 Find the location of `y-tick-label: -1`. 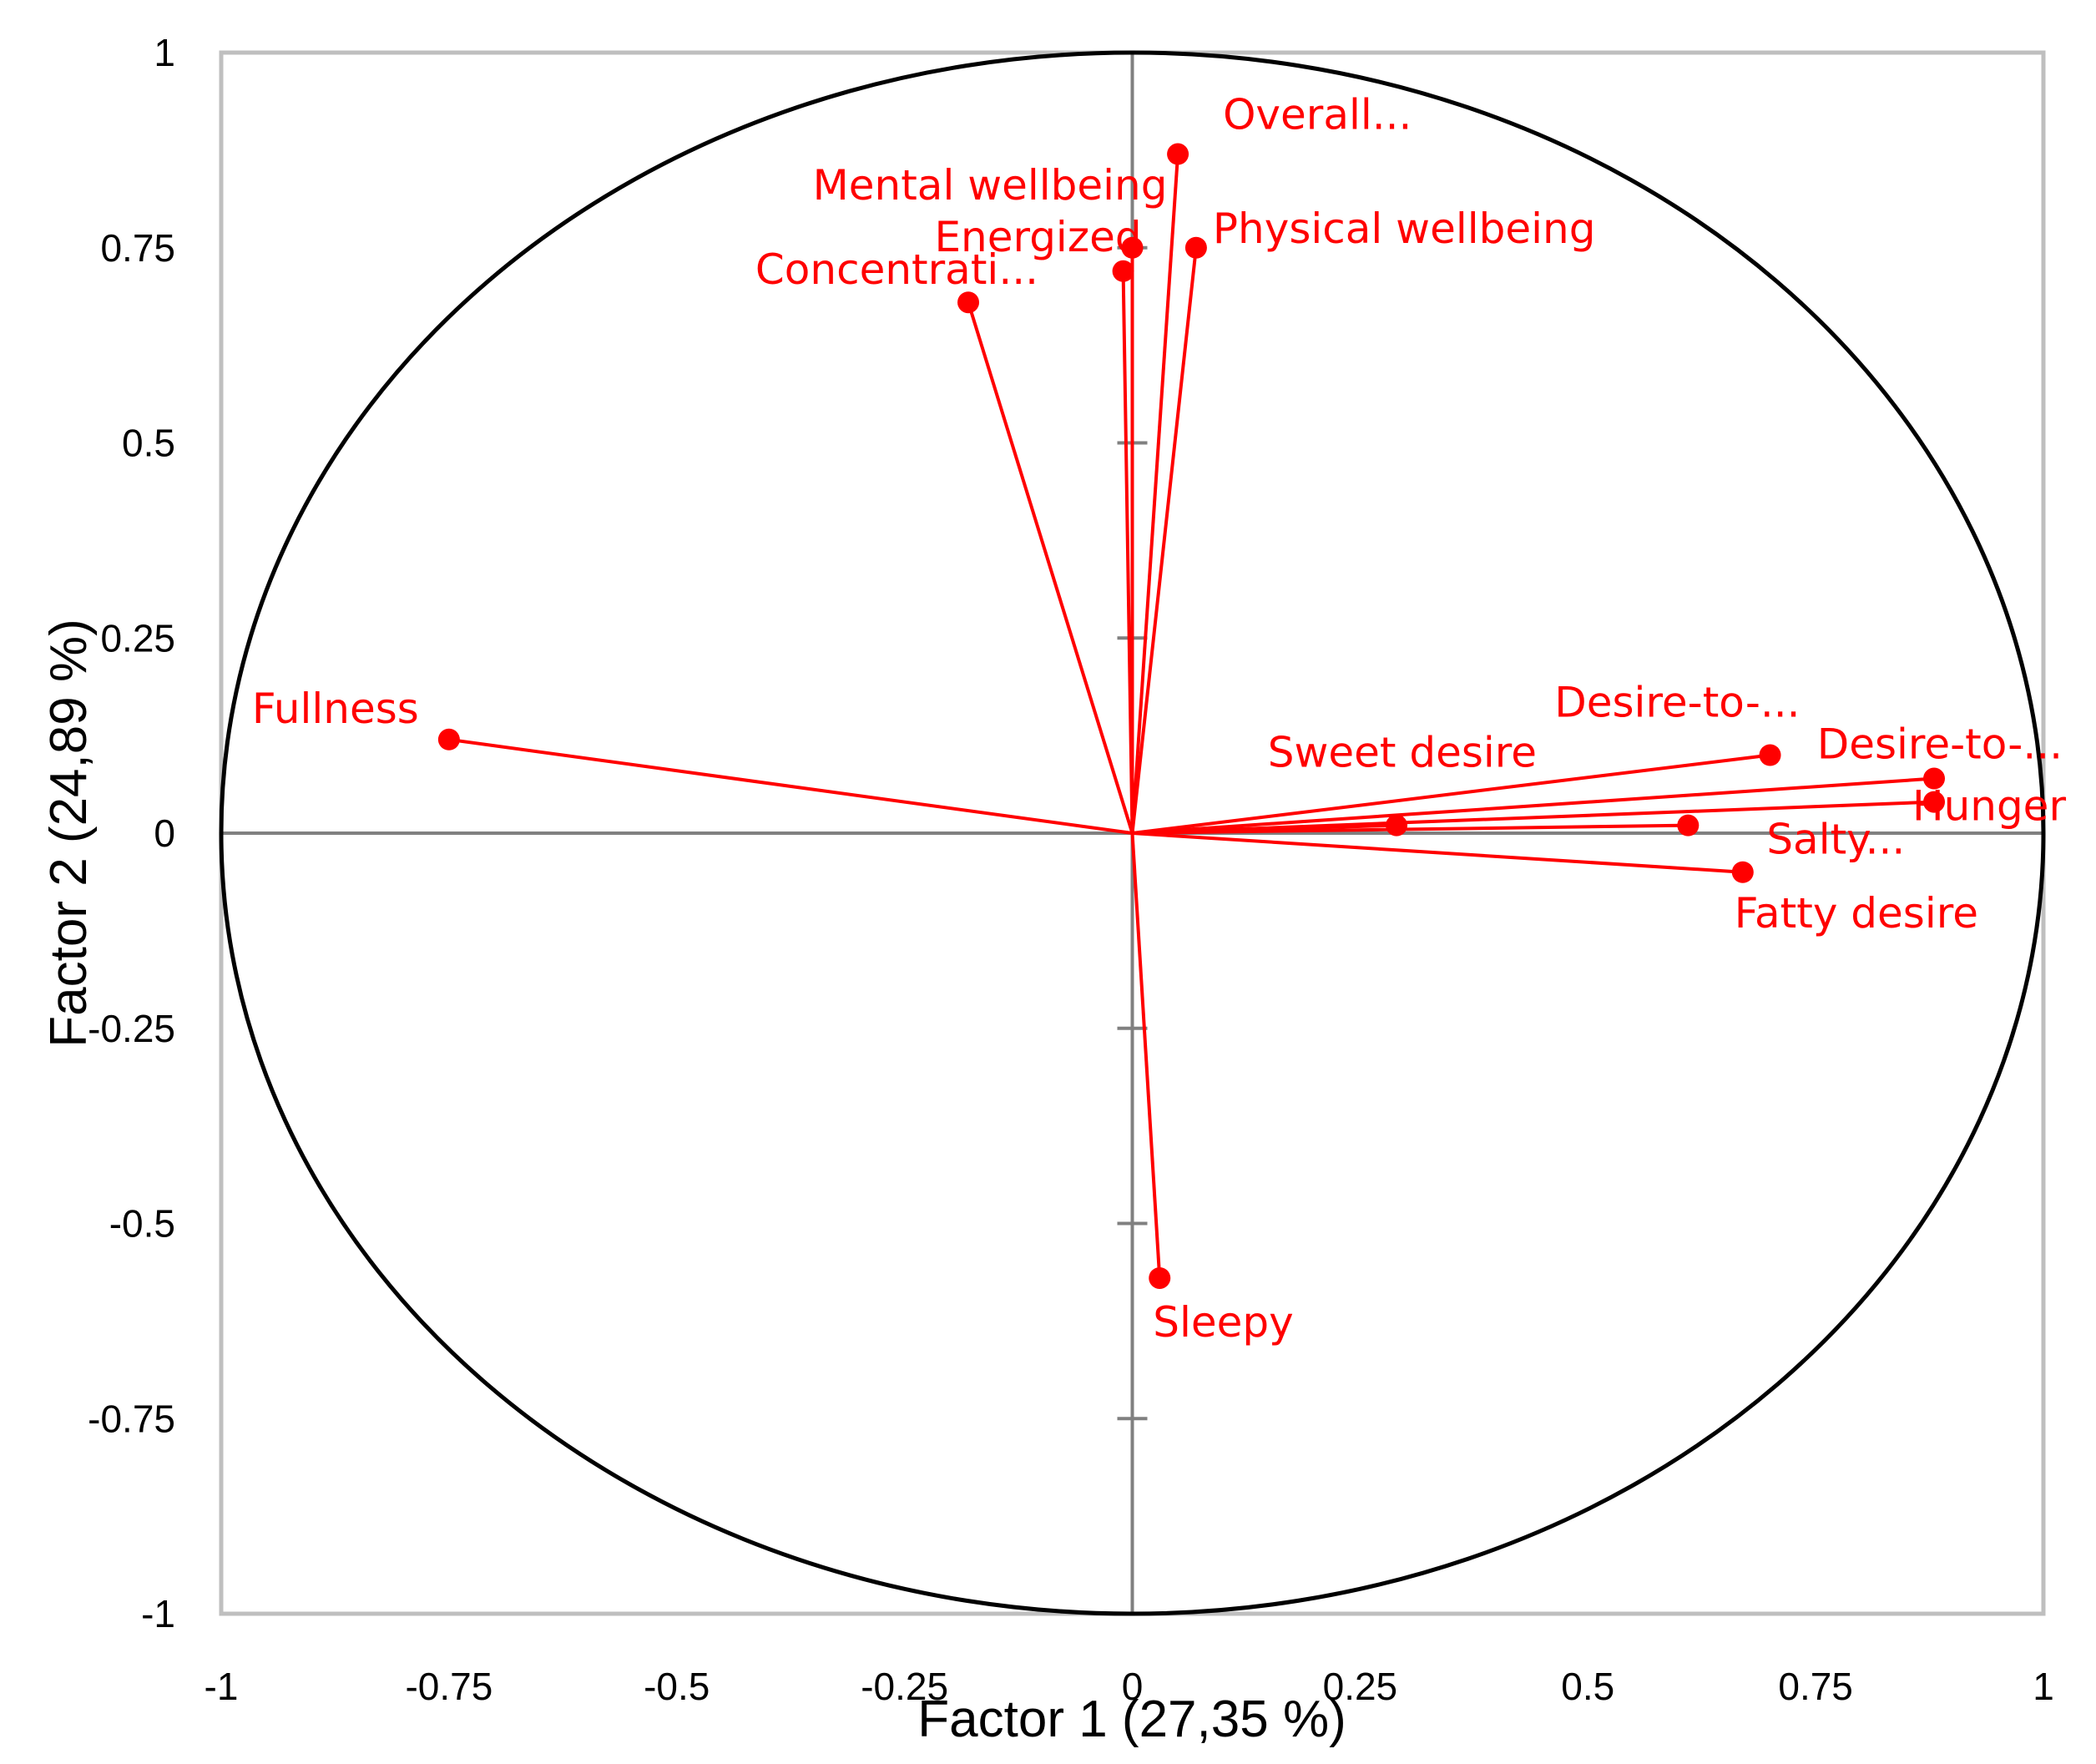

y-tick-label: -1 is located at coordinates (158, 1613).